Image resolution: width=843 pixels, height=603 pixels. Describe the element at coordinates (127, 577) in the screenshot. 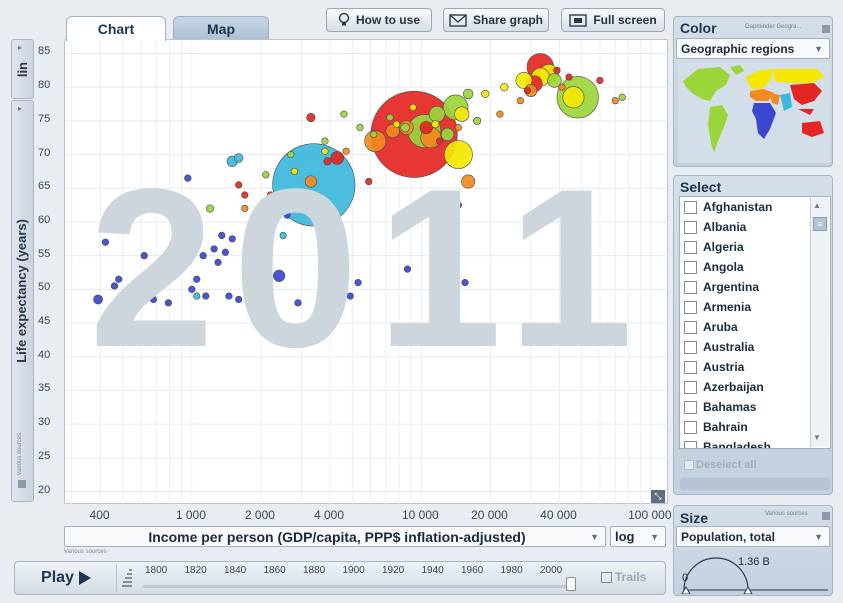

I see `speed-icon` at that location.